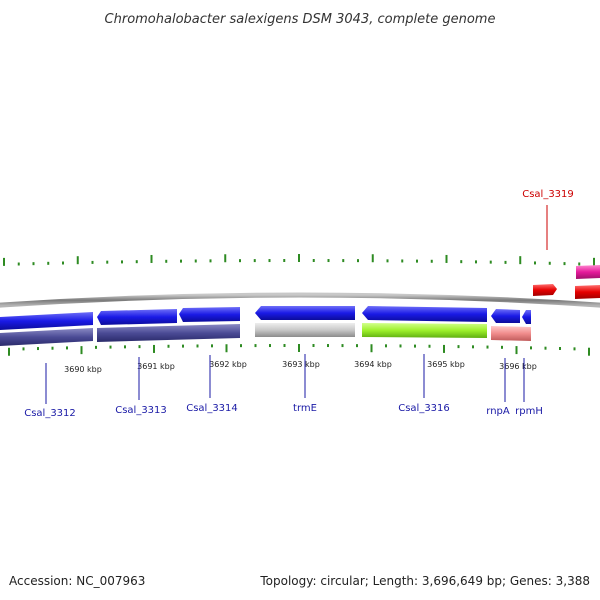 The height and width of the screenshot is (600, 600). What do you see at coordinates (137, 317) in the screenshot?
I see `gene-csal-3313-cds` at bounding box center [137, 317].